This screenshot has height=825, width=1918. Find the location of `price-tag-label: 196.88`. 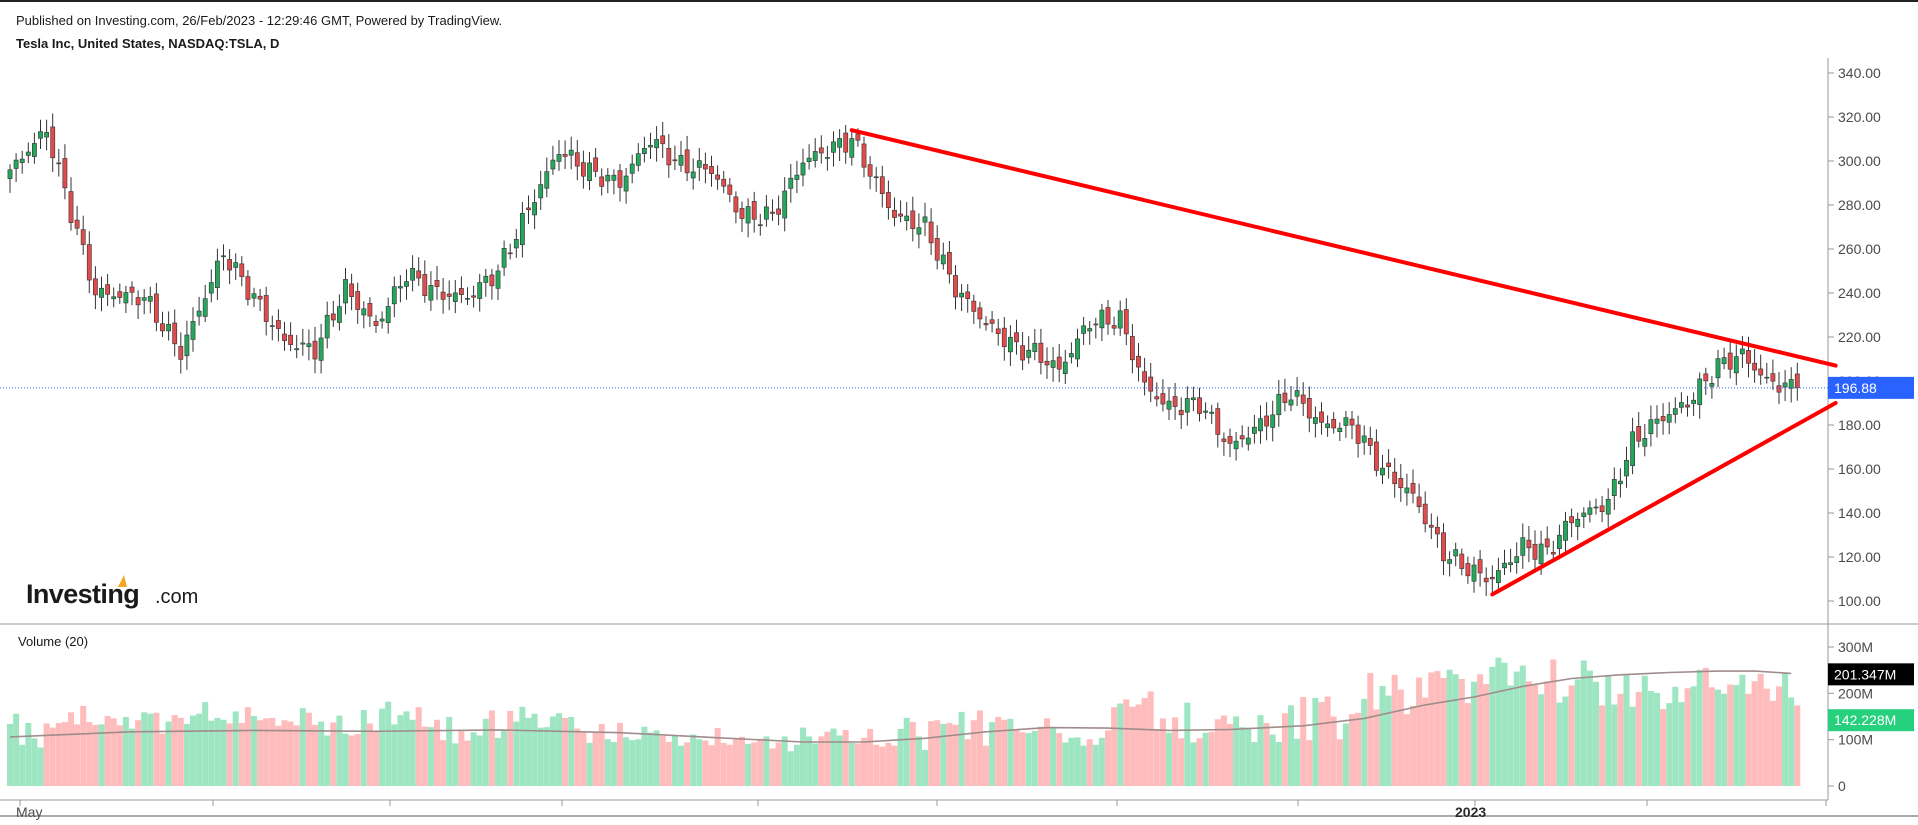

price-tag-label: 196.88 is located at coordinates (1855, 388).